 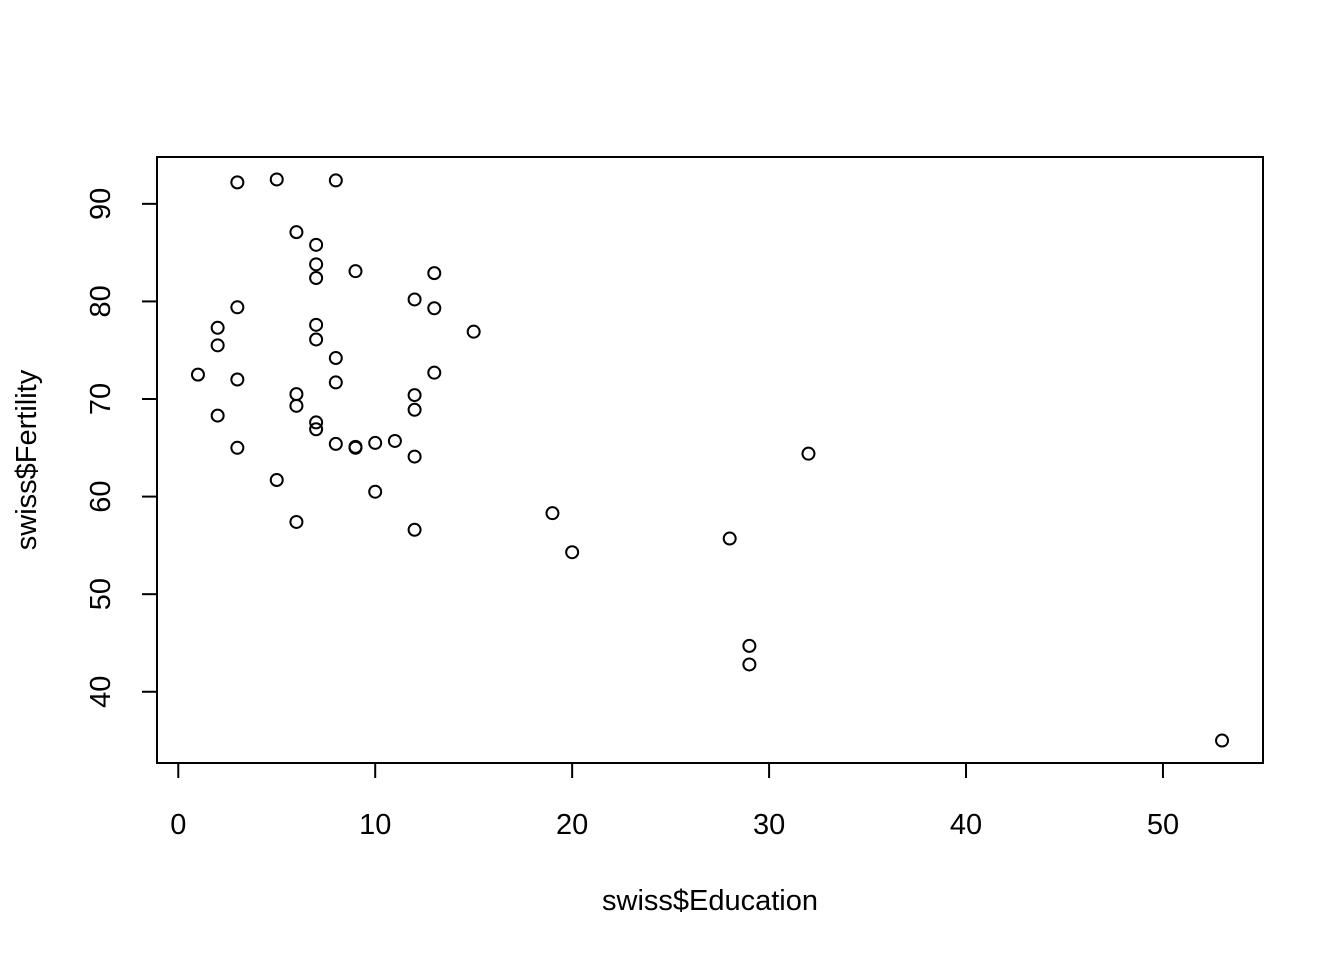 What do you see at coordinates (101, 399) in the screenshot?
I see `y-tick-label: 70` at bounding box center [101, 399].